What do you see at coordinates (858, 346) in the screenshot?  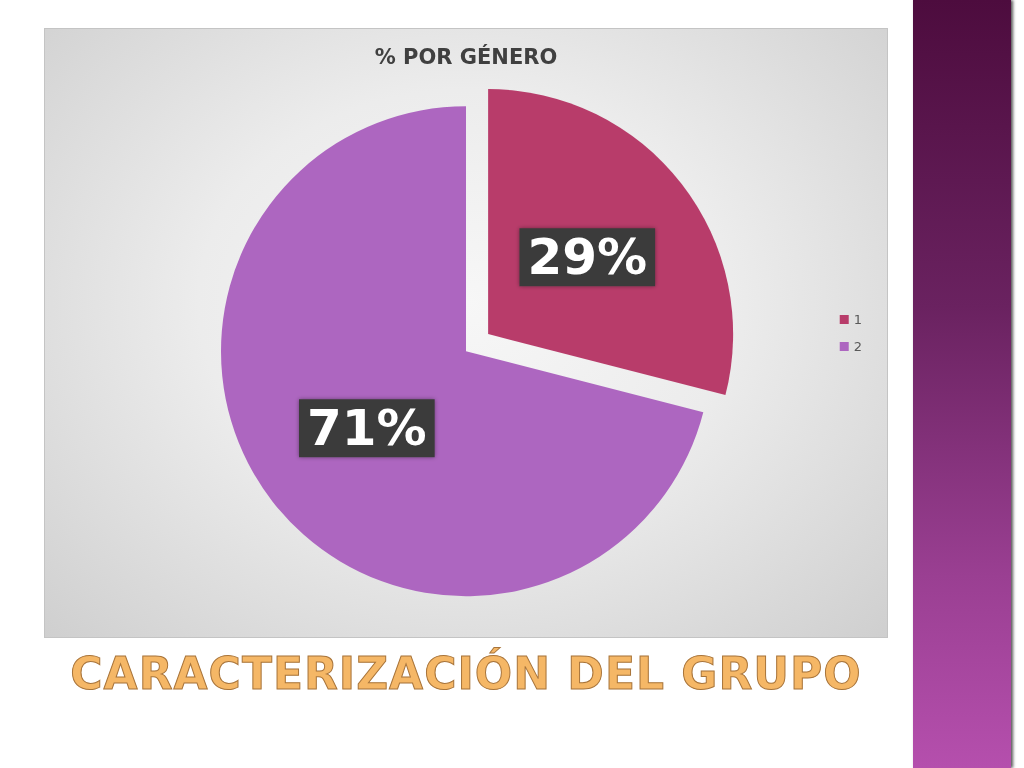 I see `legend-label: 2` at bounding box center [858, 346].